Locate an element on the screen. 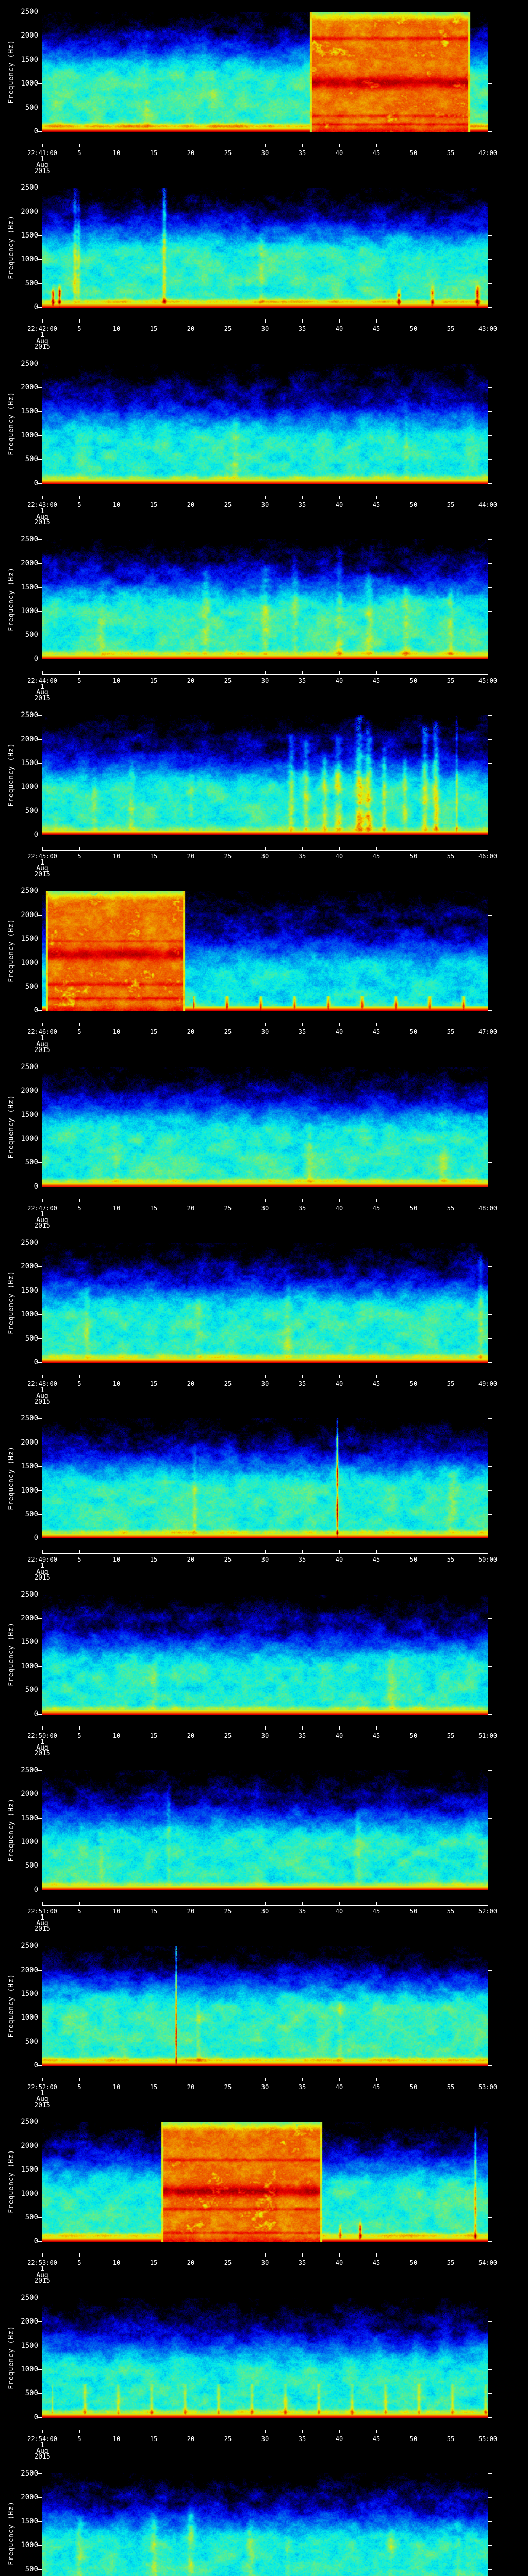 This screenshot has width=528, height=2576. time-tick-label: 35 is located at coordinates (302, 2439).